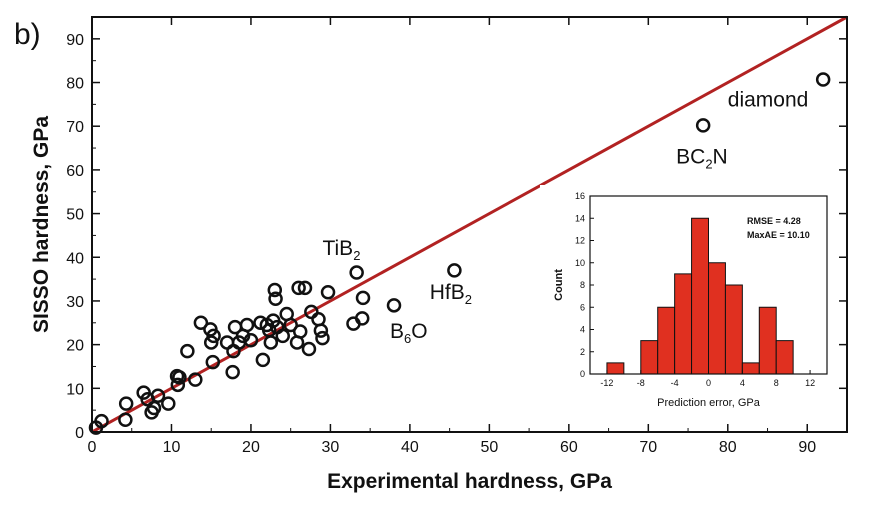  Describe the element at coordinates (582, 352) in the screenshot. I see `inset-y-tick-label: 2` at that location.